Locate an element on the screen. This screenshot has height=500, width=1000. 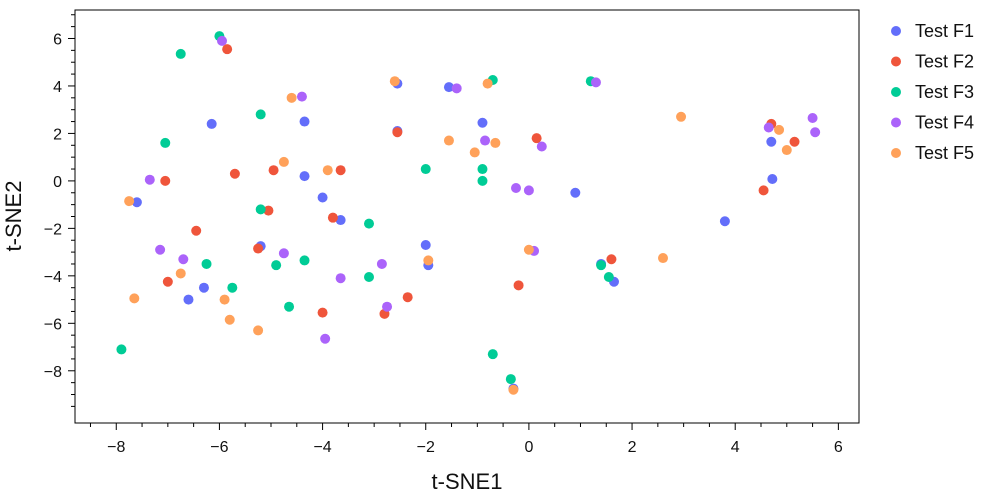
x-tick-label: −2 is located at coordinates (426, 447).